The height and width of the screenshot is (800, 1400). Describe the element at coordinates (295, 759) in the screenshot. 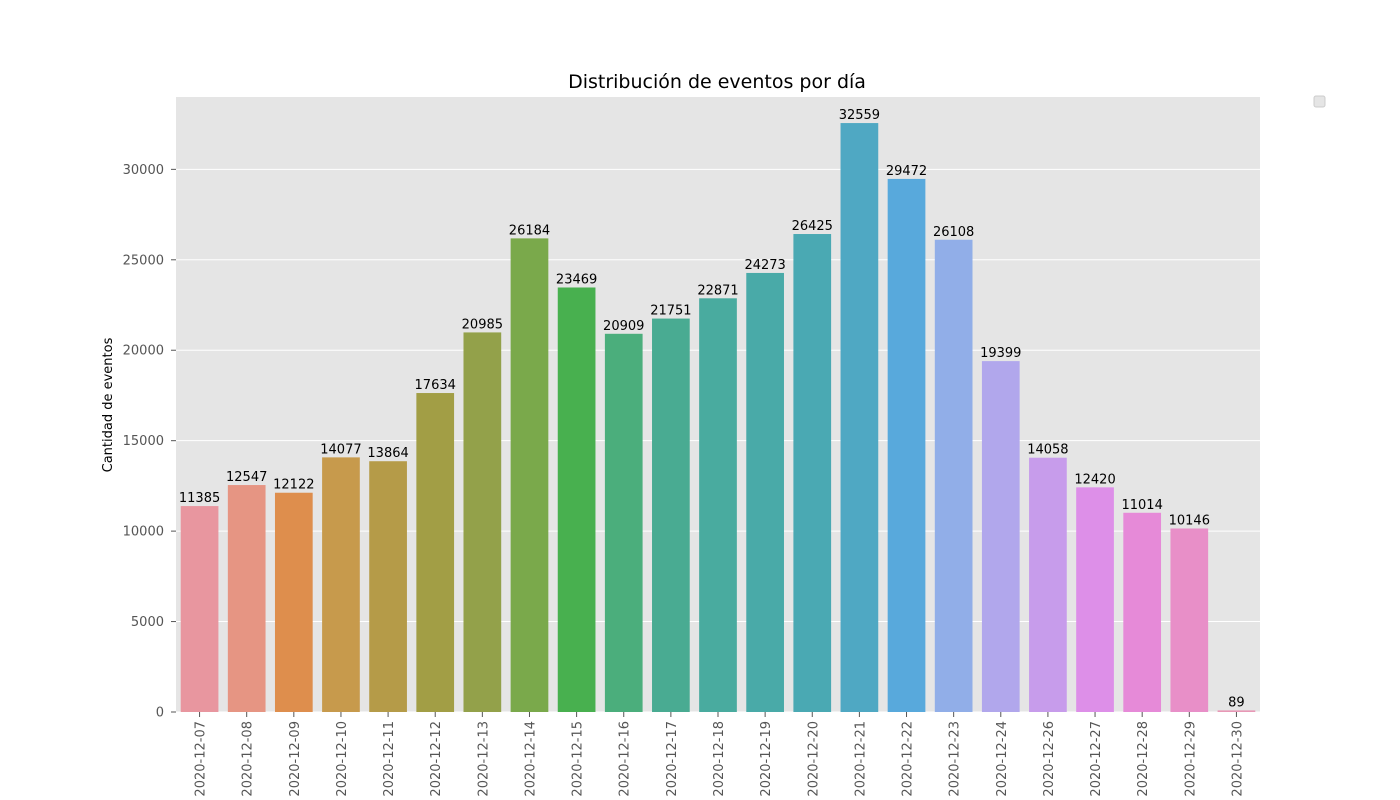

I see `x-tick-label: 2020-12-09` at that location.